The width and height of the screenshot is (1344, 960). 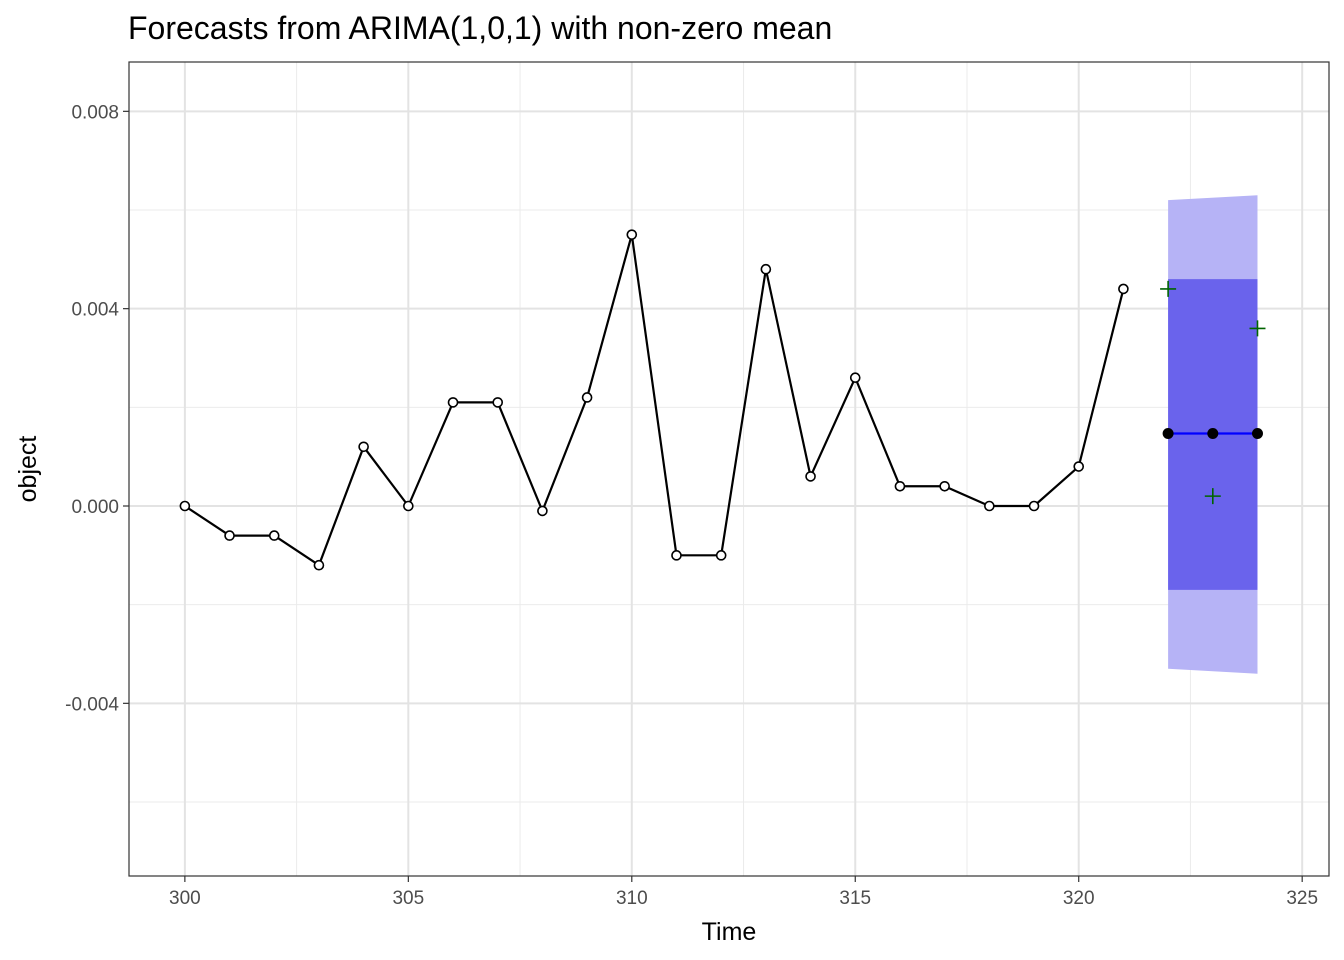 What do you see at coordinates (855, 898) in the screenshot?
I see `x-tick-label: 315` at bounding box center [855, 898].